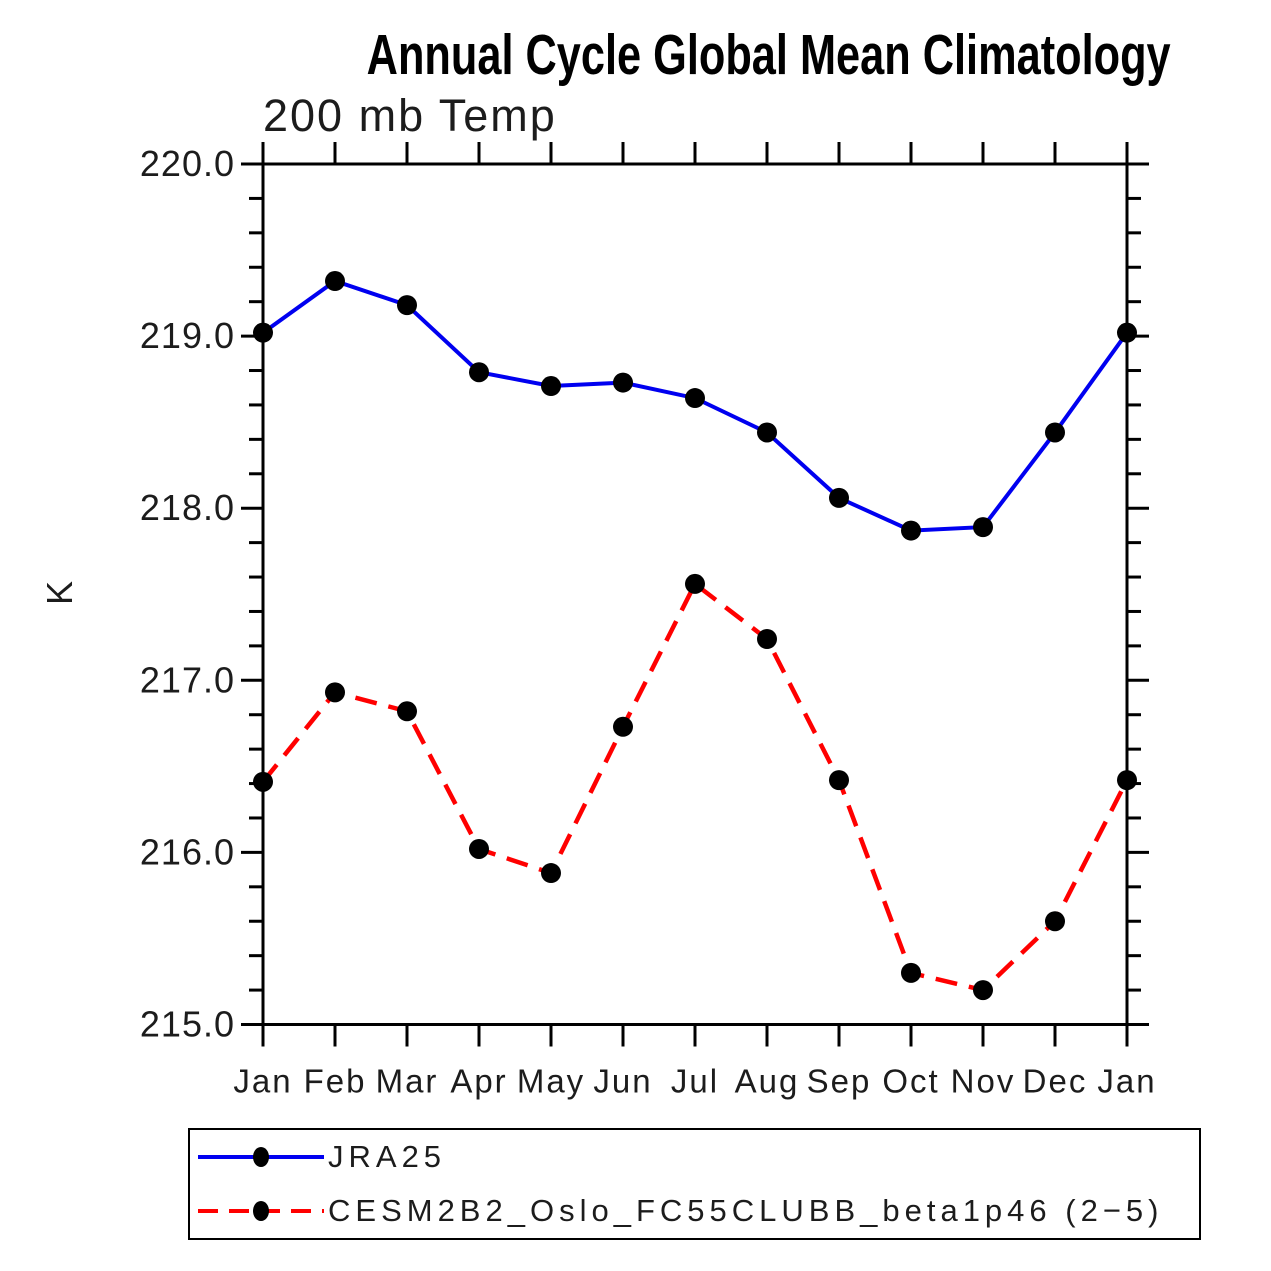 The width and height of the screenshot is (1271, 1271). Describe the element at coordinates (187, 163) in the screenshot. I see `y-tick-label: 220.0` at that location.